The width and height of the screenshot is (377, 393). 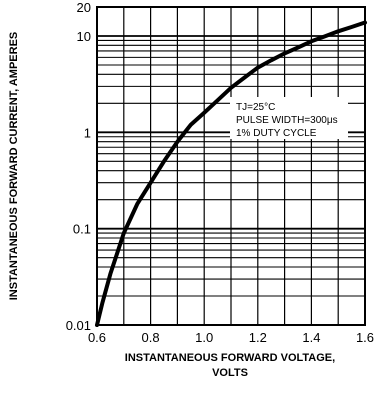 I want to click on x-axis-label-line1: INSTANTANEOUS FORWARD VOLTAGE,, so click(x=230, y=358).